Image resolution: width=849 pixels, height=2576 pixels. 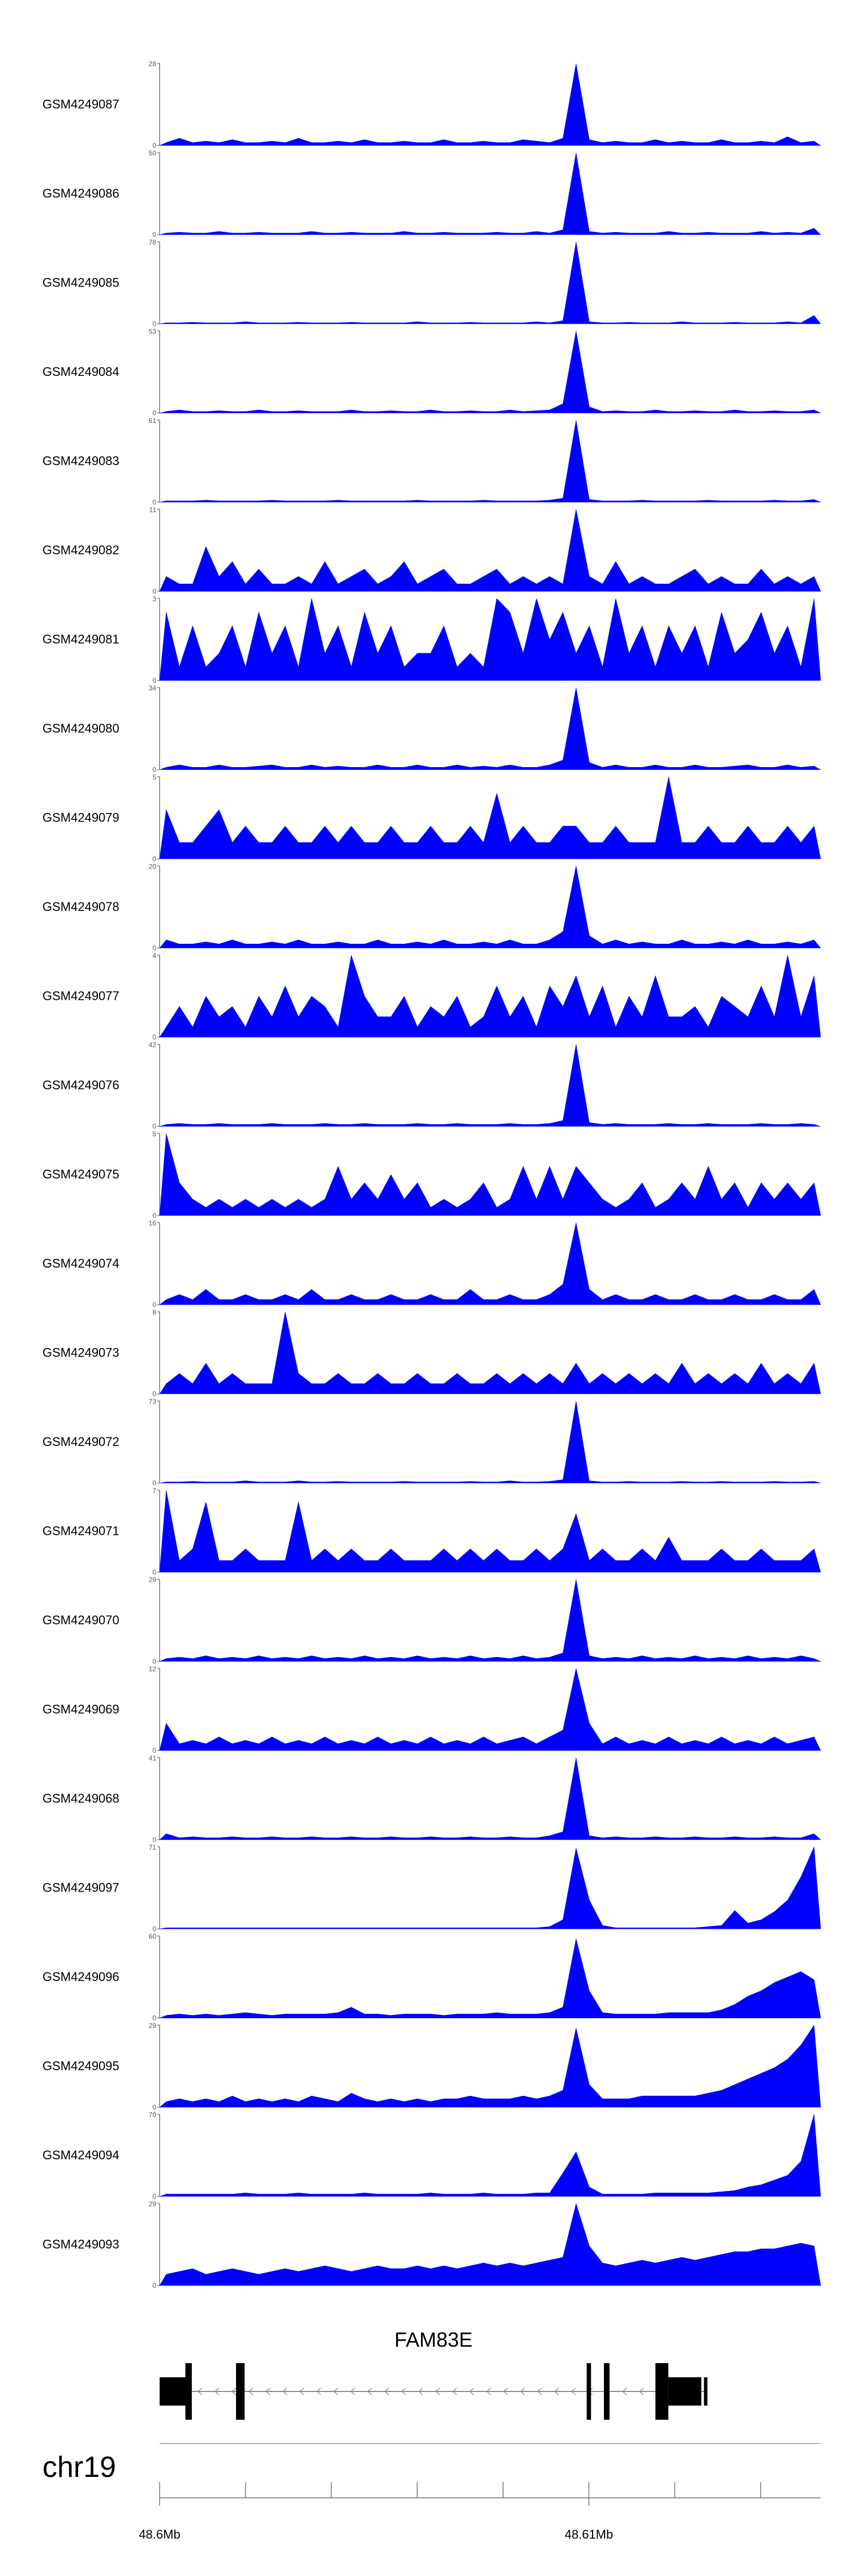 What do you see at coordinates (431, 1174) in the screenshot?
I see `track-GSM4249075: GSM4249075 5 0` at bounding box center [431, 1174].